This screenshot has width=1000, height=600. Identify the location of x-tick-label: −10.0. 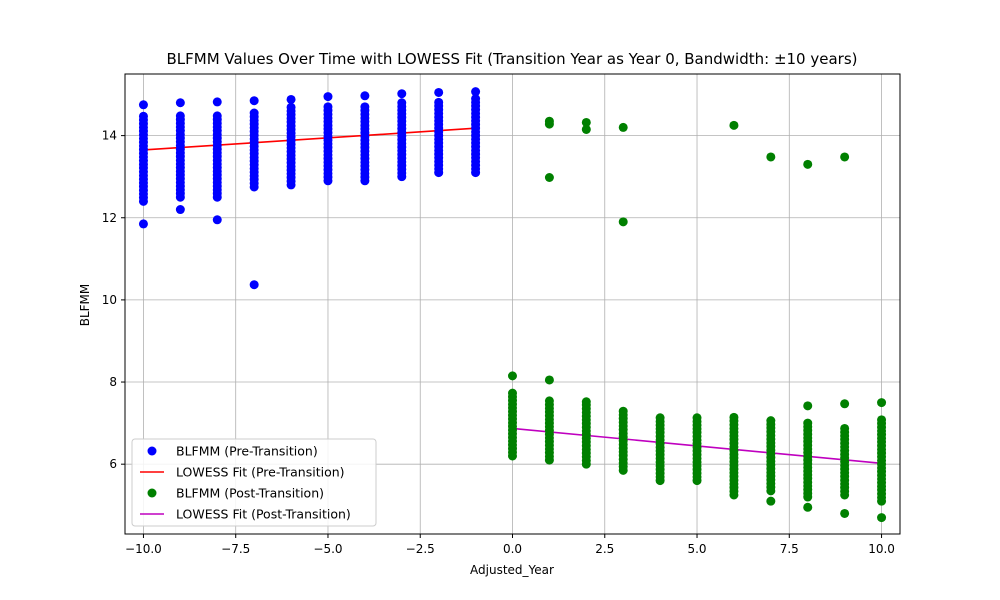
(143, 549).